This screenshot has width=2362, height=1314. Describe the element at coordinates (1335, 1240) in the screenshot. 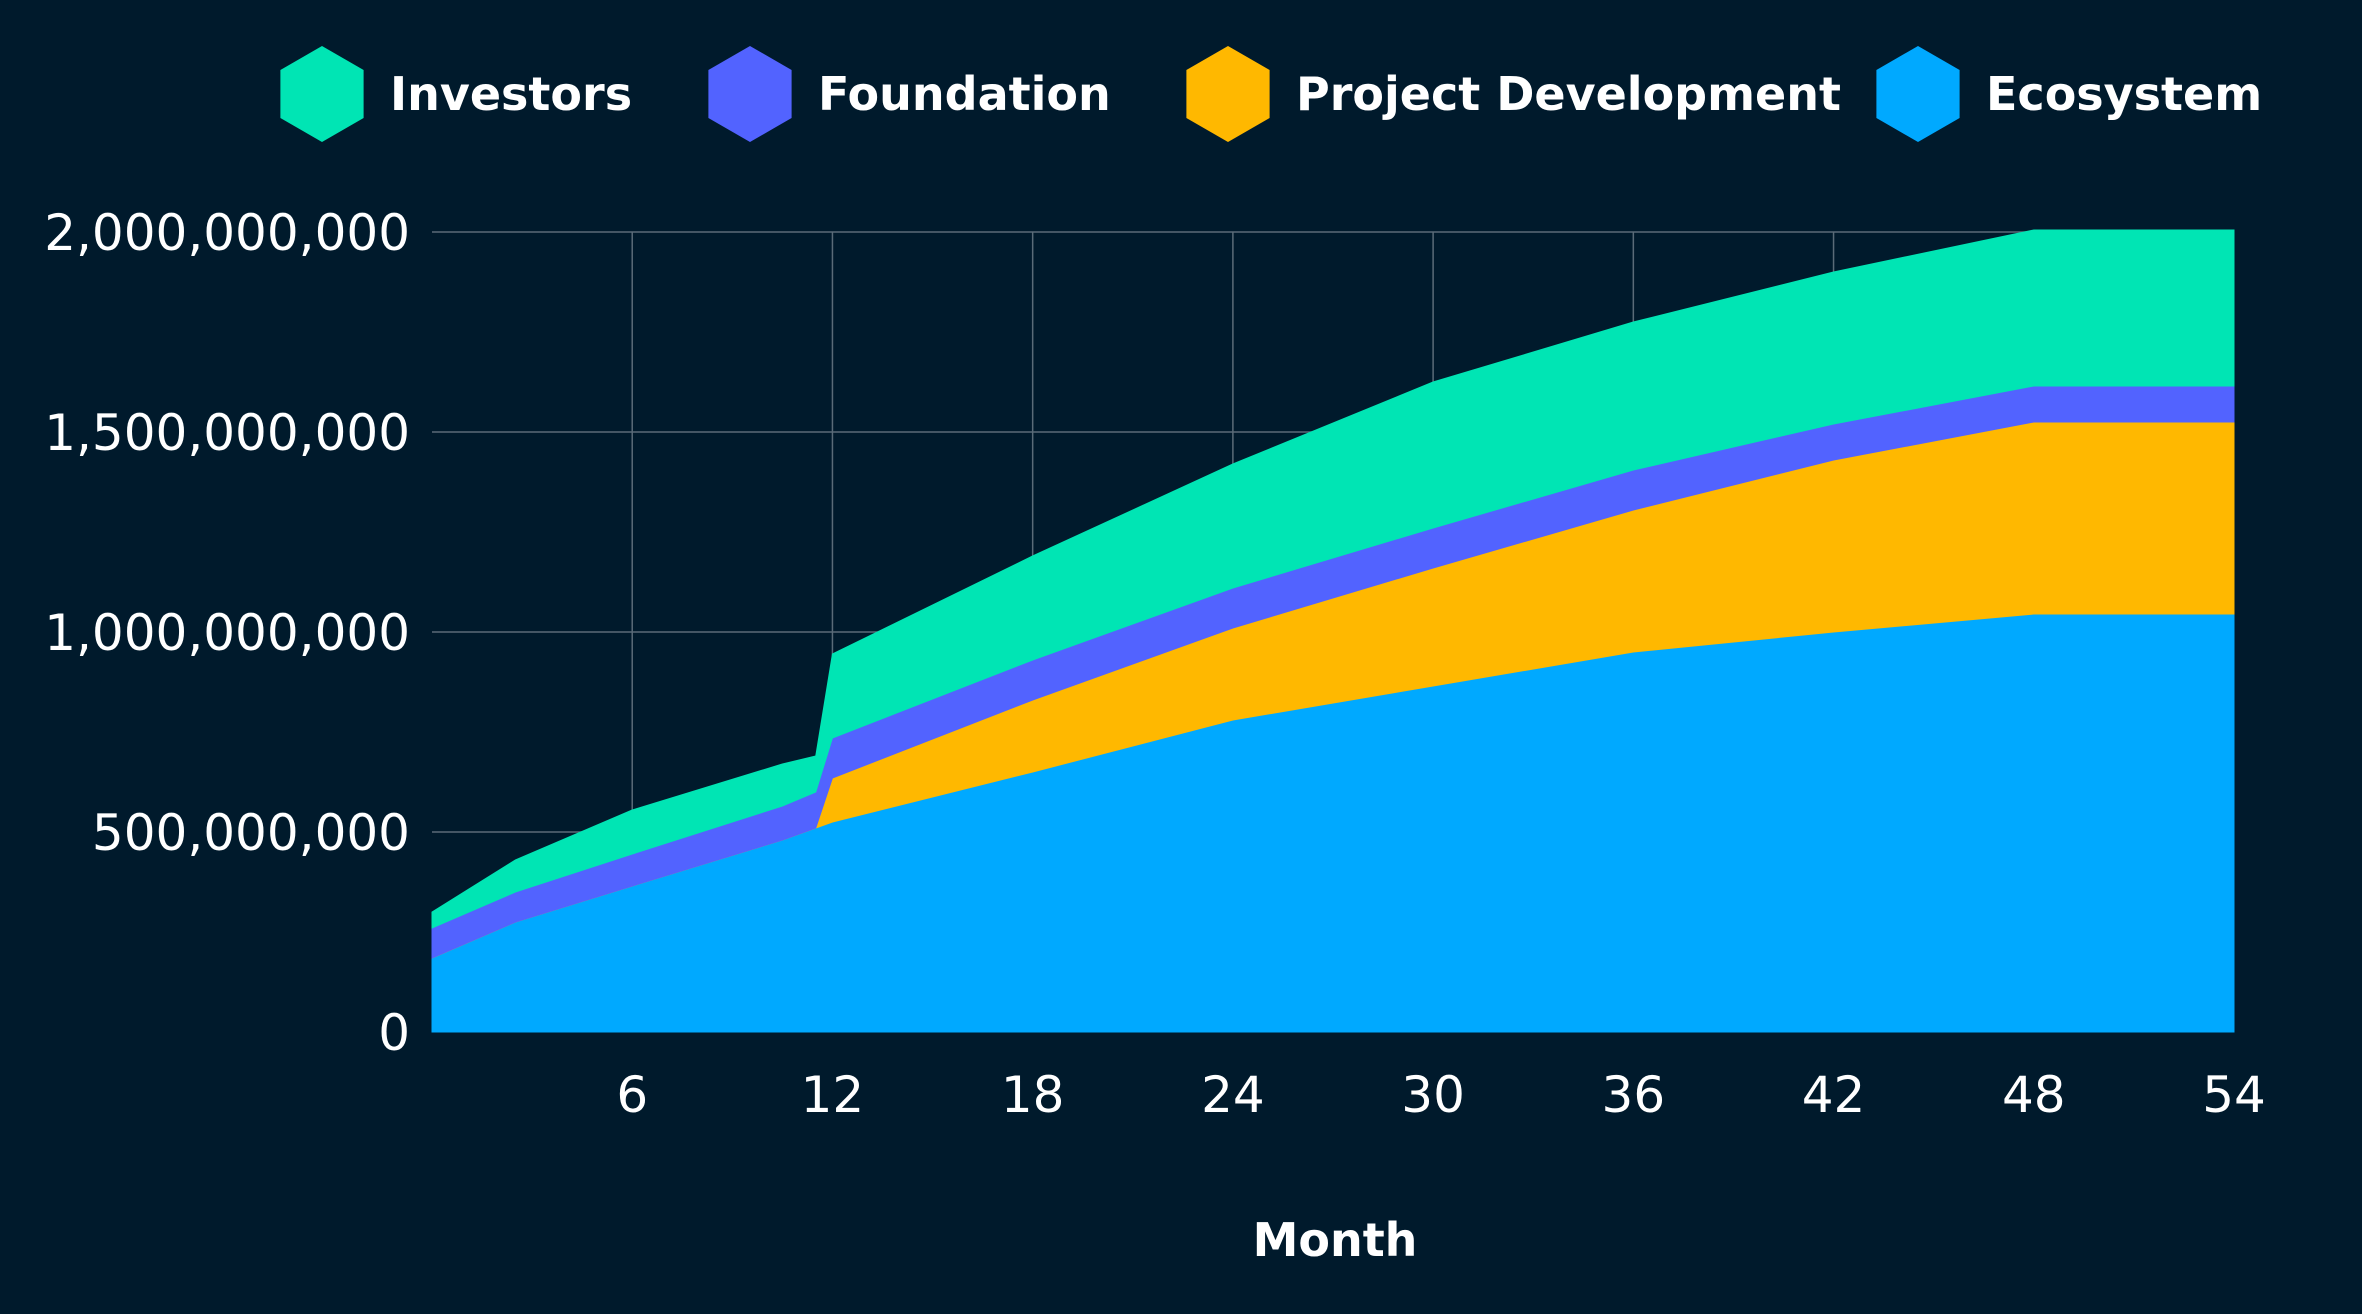

I see `x-axis-title: Month` at that location.